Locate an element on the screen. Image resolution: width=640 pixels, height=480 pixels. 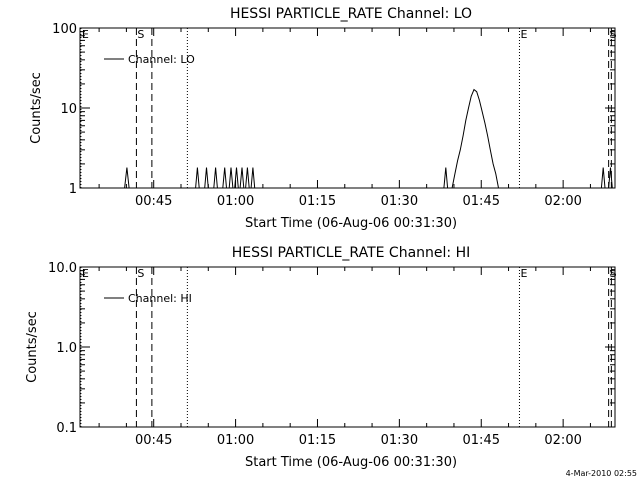
y-tick-label: 0.1 is located at coordinates (66, 428).